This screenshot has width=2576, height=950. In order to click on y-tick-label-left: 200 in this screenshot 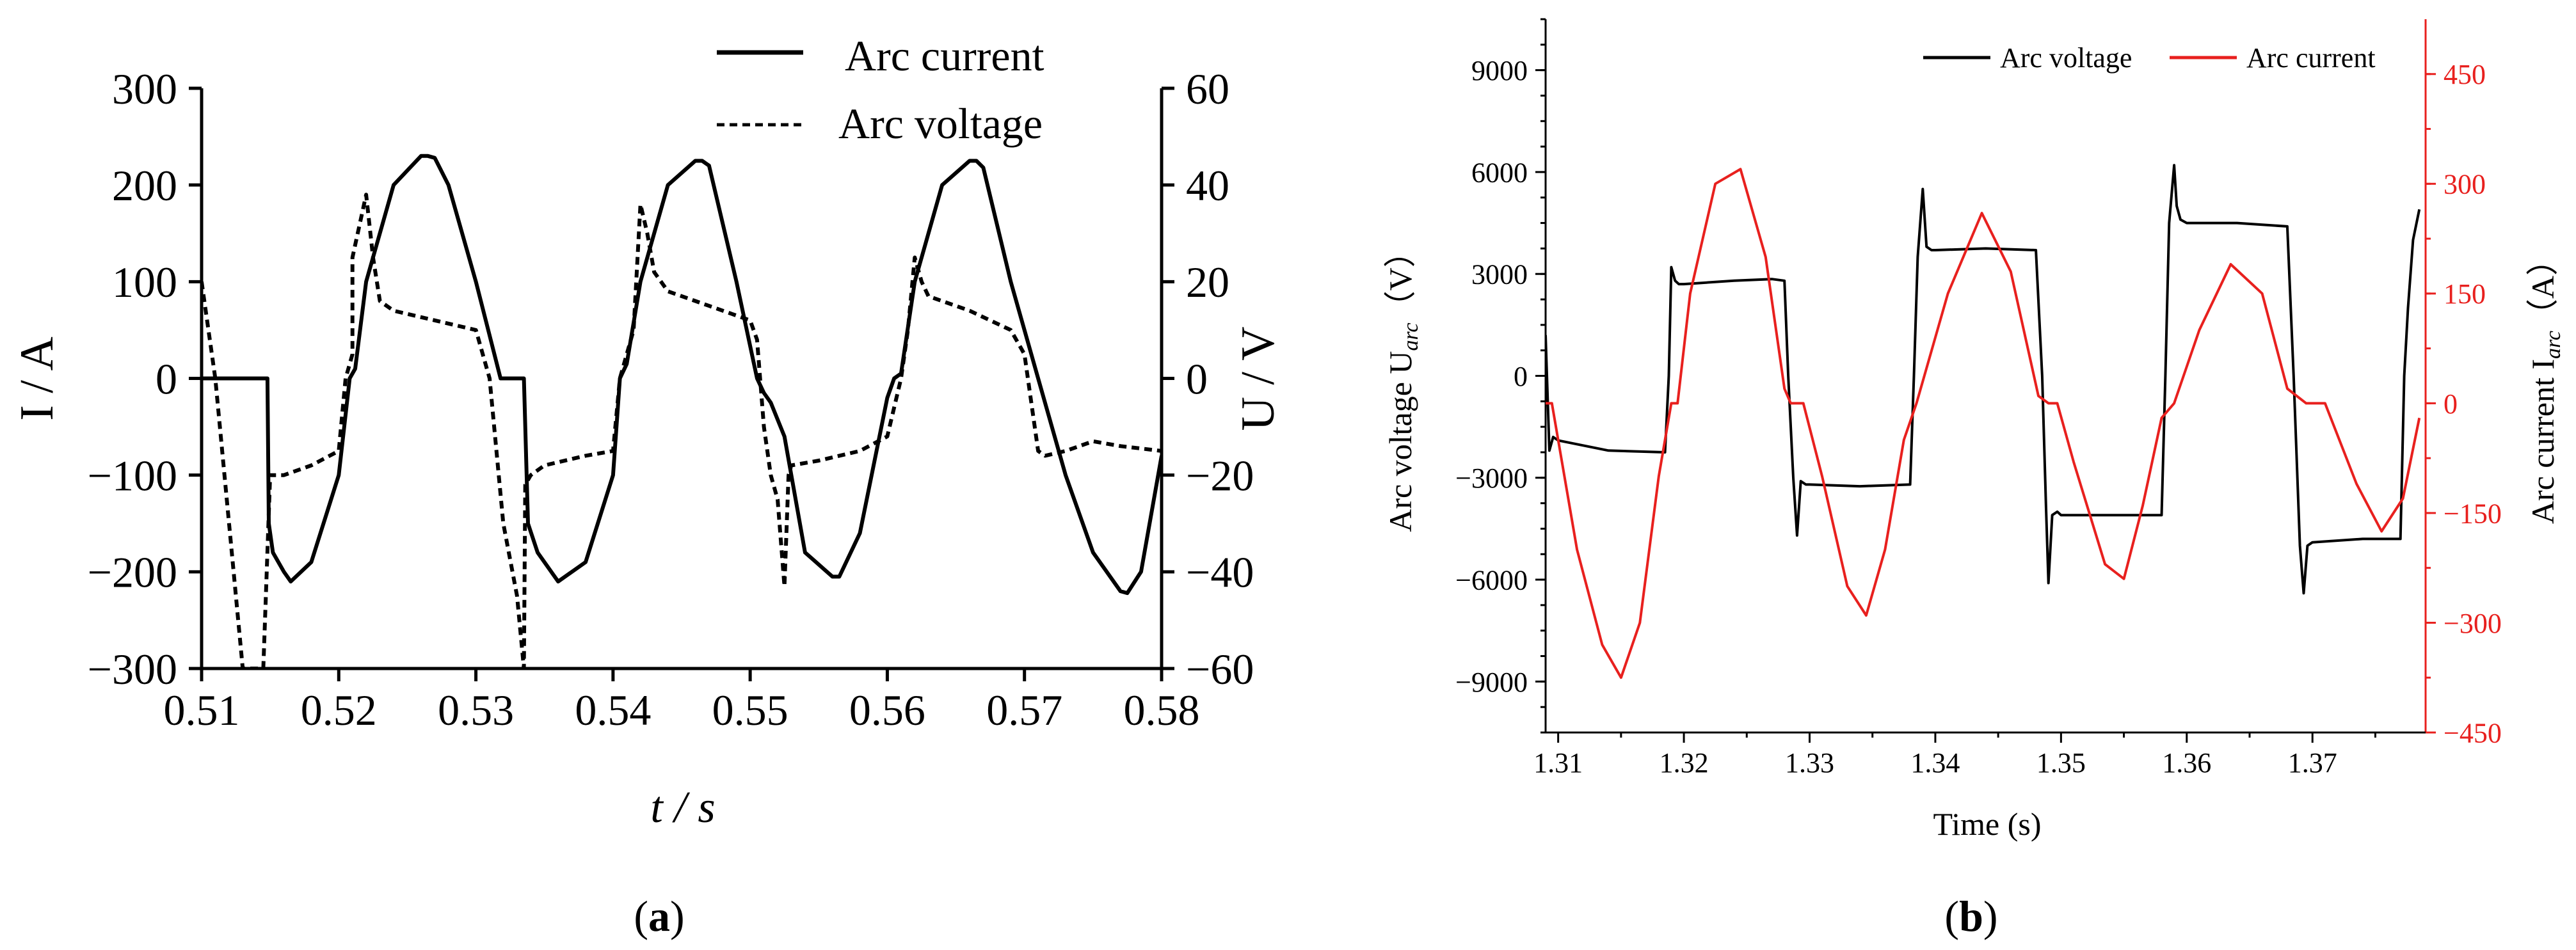, I will do `click(144, 185)`.